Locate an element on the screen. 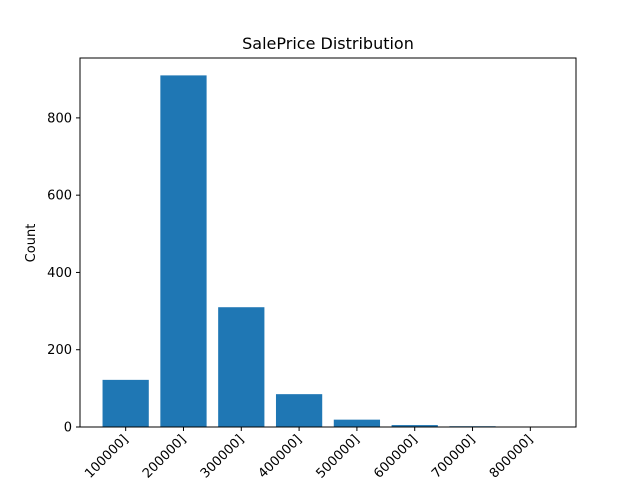 This screenshot has height=480, width=640. x-tick-label-6: 700000] is located at coordinates (453, 456).